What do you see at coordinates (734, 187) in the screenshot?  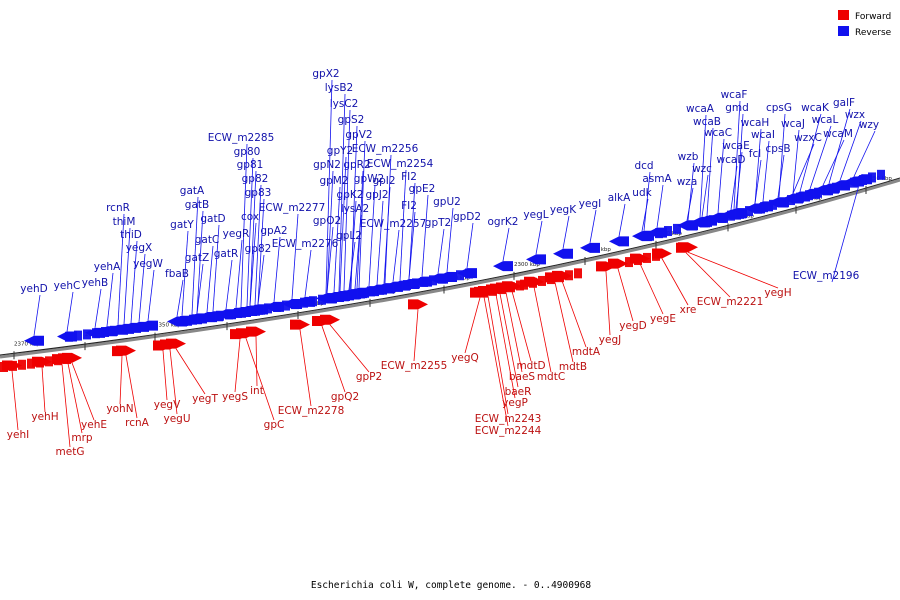 I see `gene-wcad-leader` at bounding box center [734, 187].